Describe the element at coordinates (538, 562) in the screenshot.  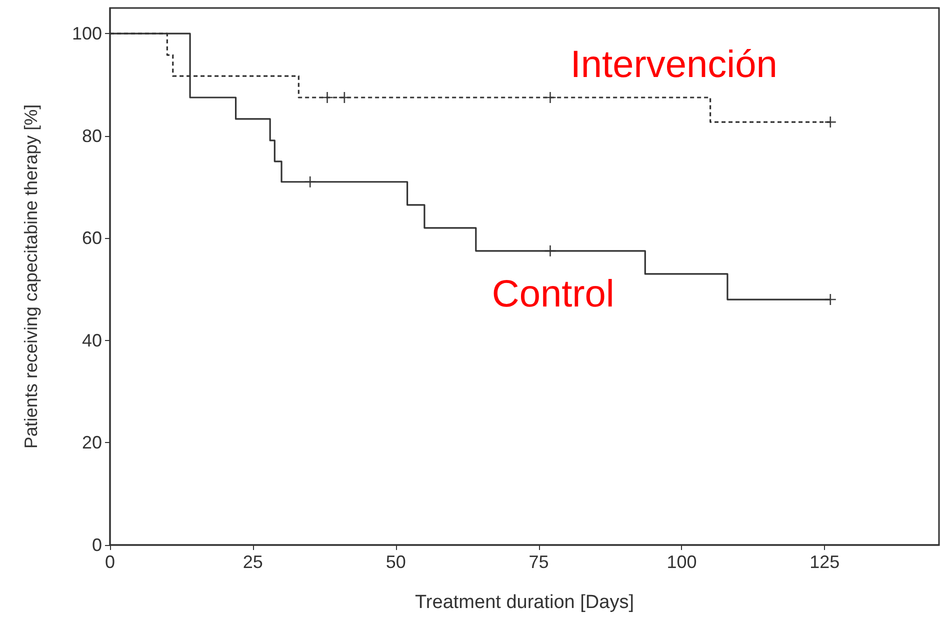
I see `x-tick-label: 75` at that location.